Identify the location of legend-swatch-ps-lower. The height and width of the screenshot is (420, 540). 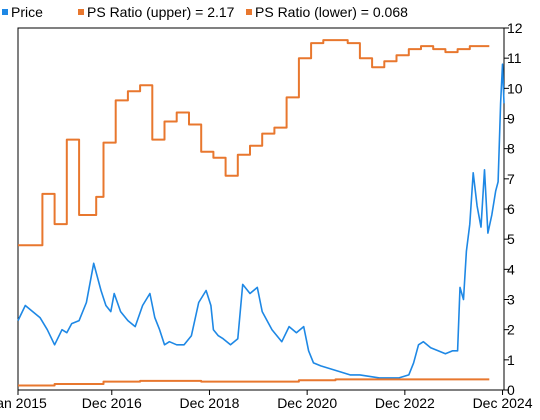
(249, 12).